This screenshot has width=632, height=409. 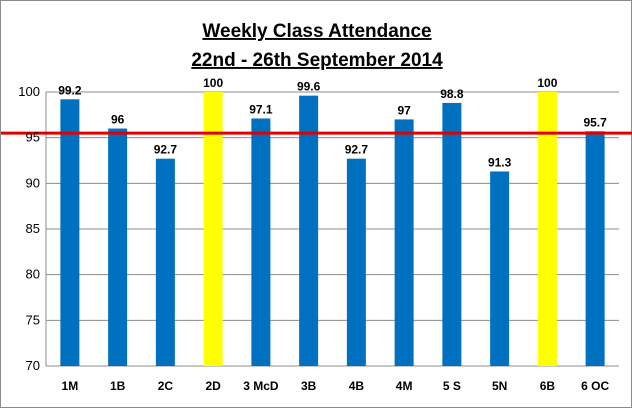 I want to click on y-axis-ticks: 70 75 80 85 90 95 100, so click(x=29, y=228).